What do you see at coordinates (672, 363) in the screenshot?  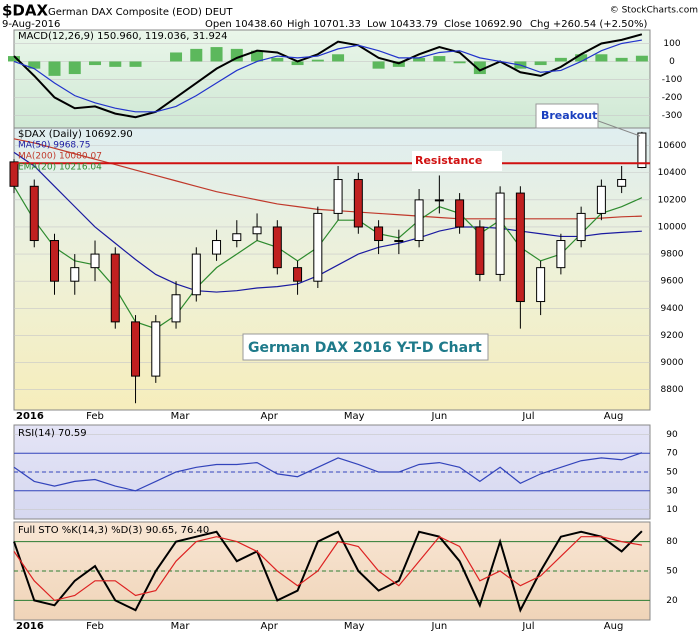 I see `y-tick-label: 9000` at bounding box center [672, 363].